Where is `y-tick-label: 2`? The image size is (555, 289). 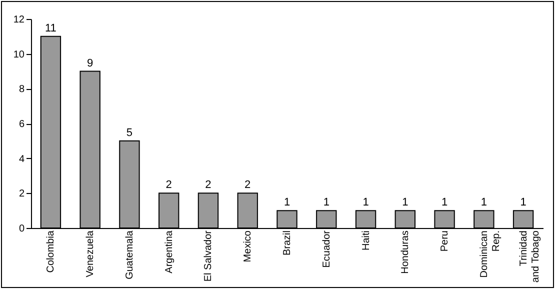 y-tick-label: 2 is located at coordinates (21, 194).